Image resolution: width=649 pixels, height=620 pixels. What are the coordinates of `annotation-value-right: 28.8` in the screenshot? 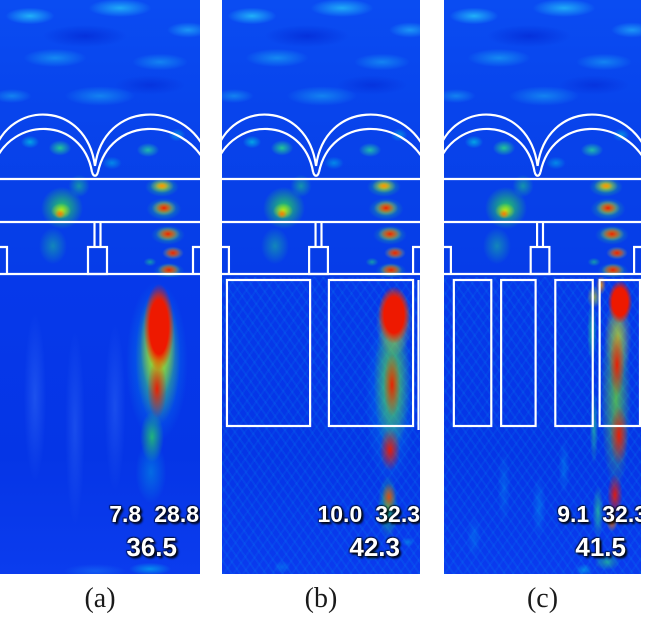 It's located at (176, 514).